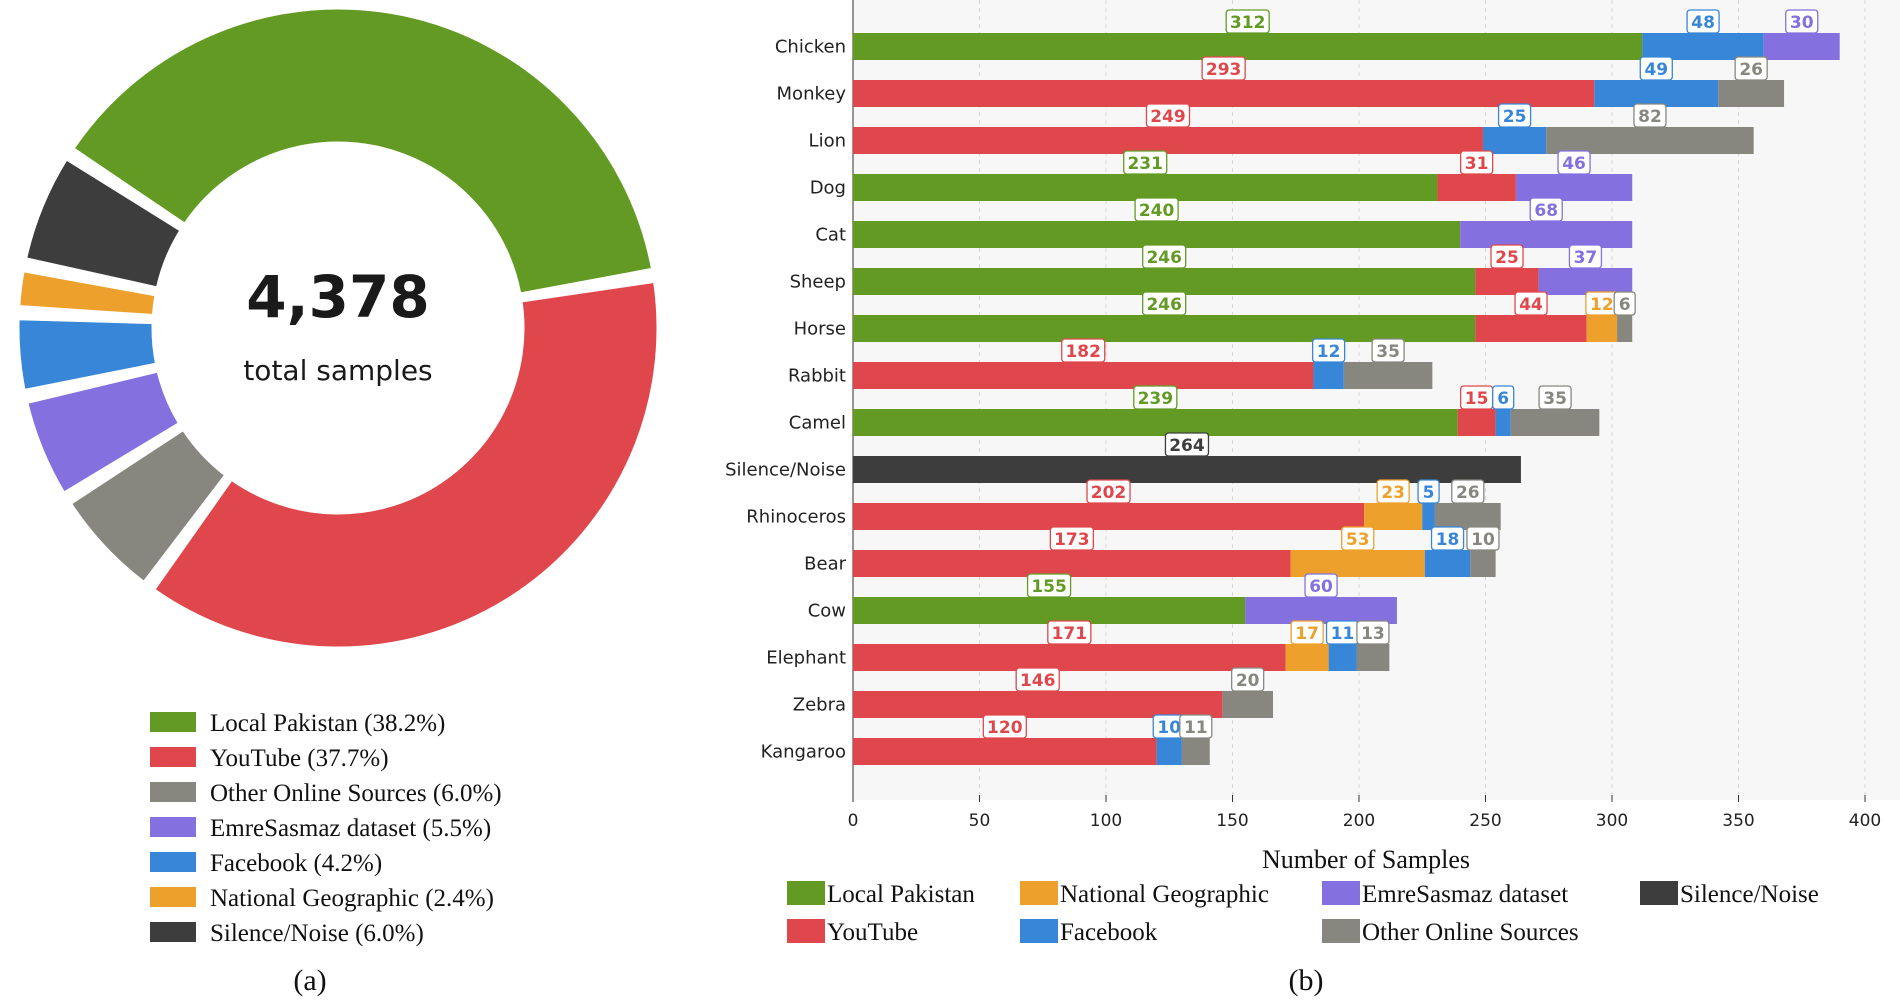 The height and width of the screenshot is (1005, 1900). I want to click on donut-legend-label-silence: Silence/Noise (6.0%), so click(317, 933).